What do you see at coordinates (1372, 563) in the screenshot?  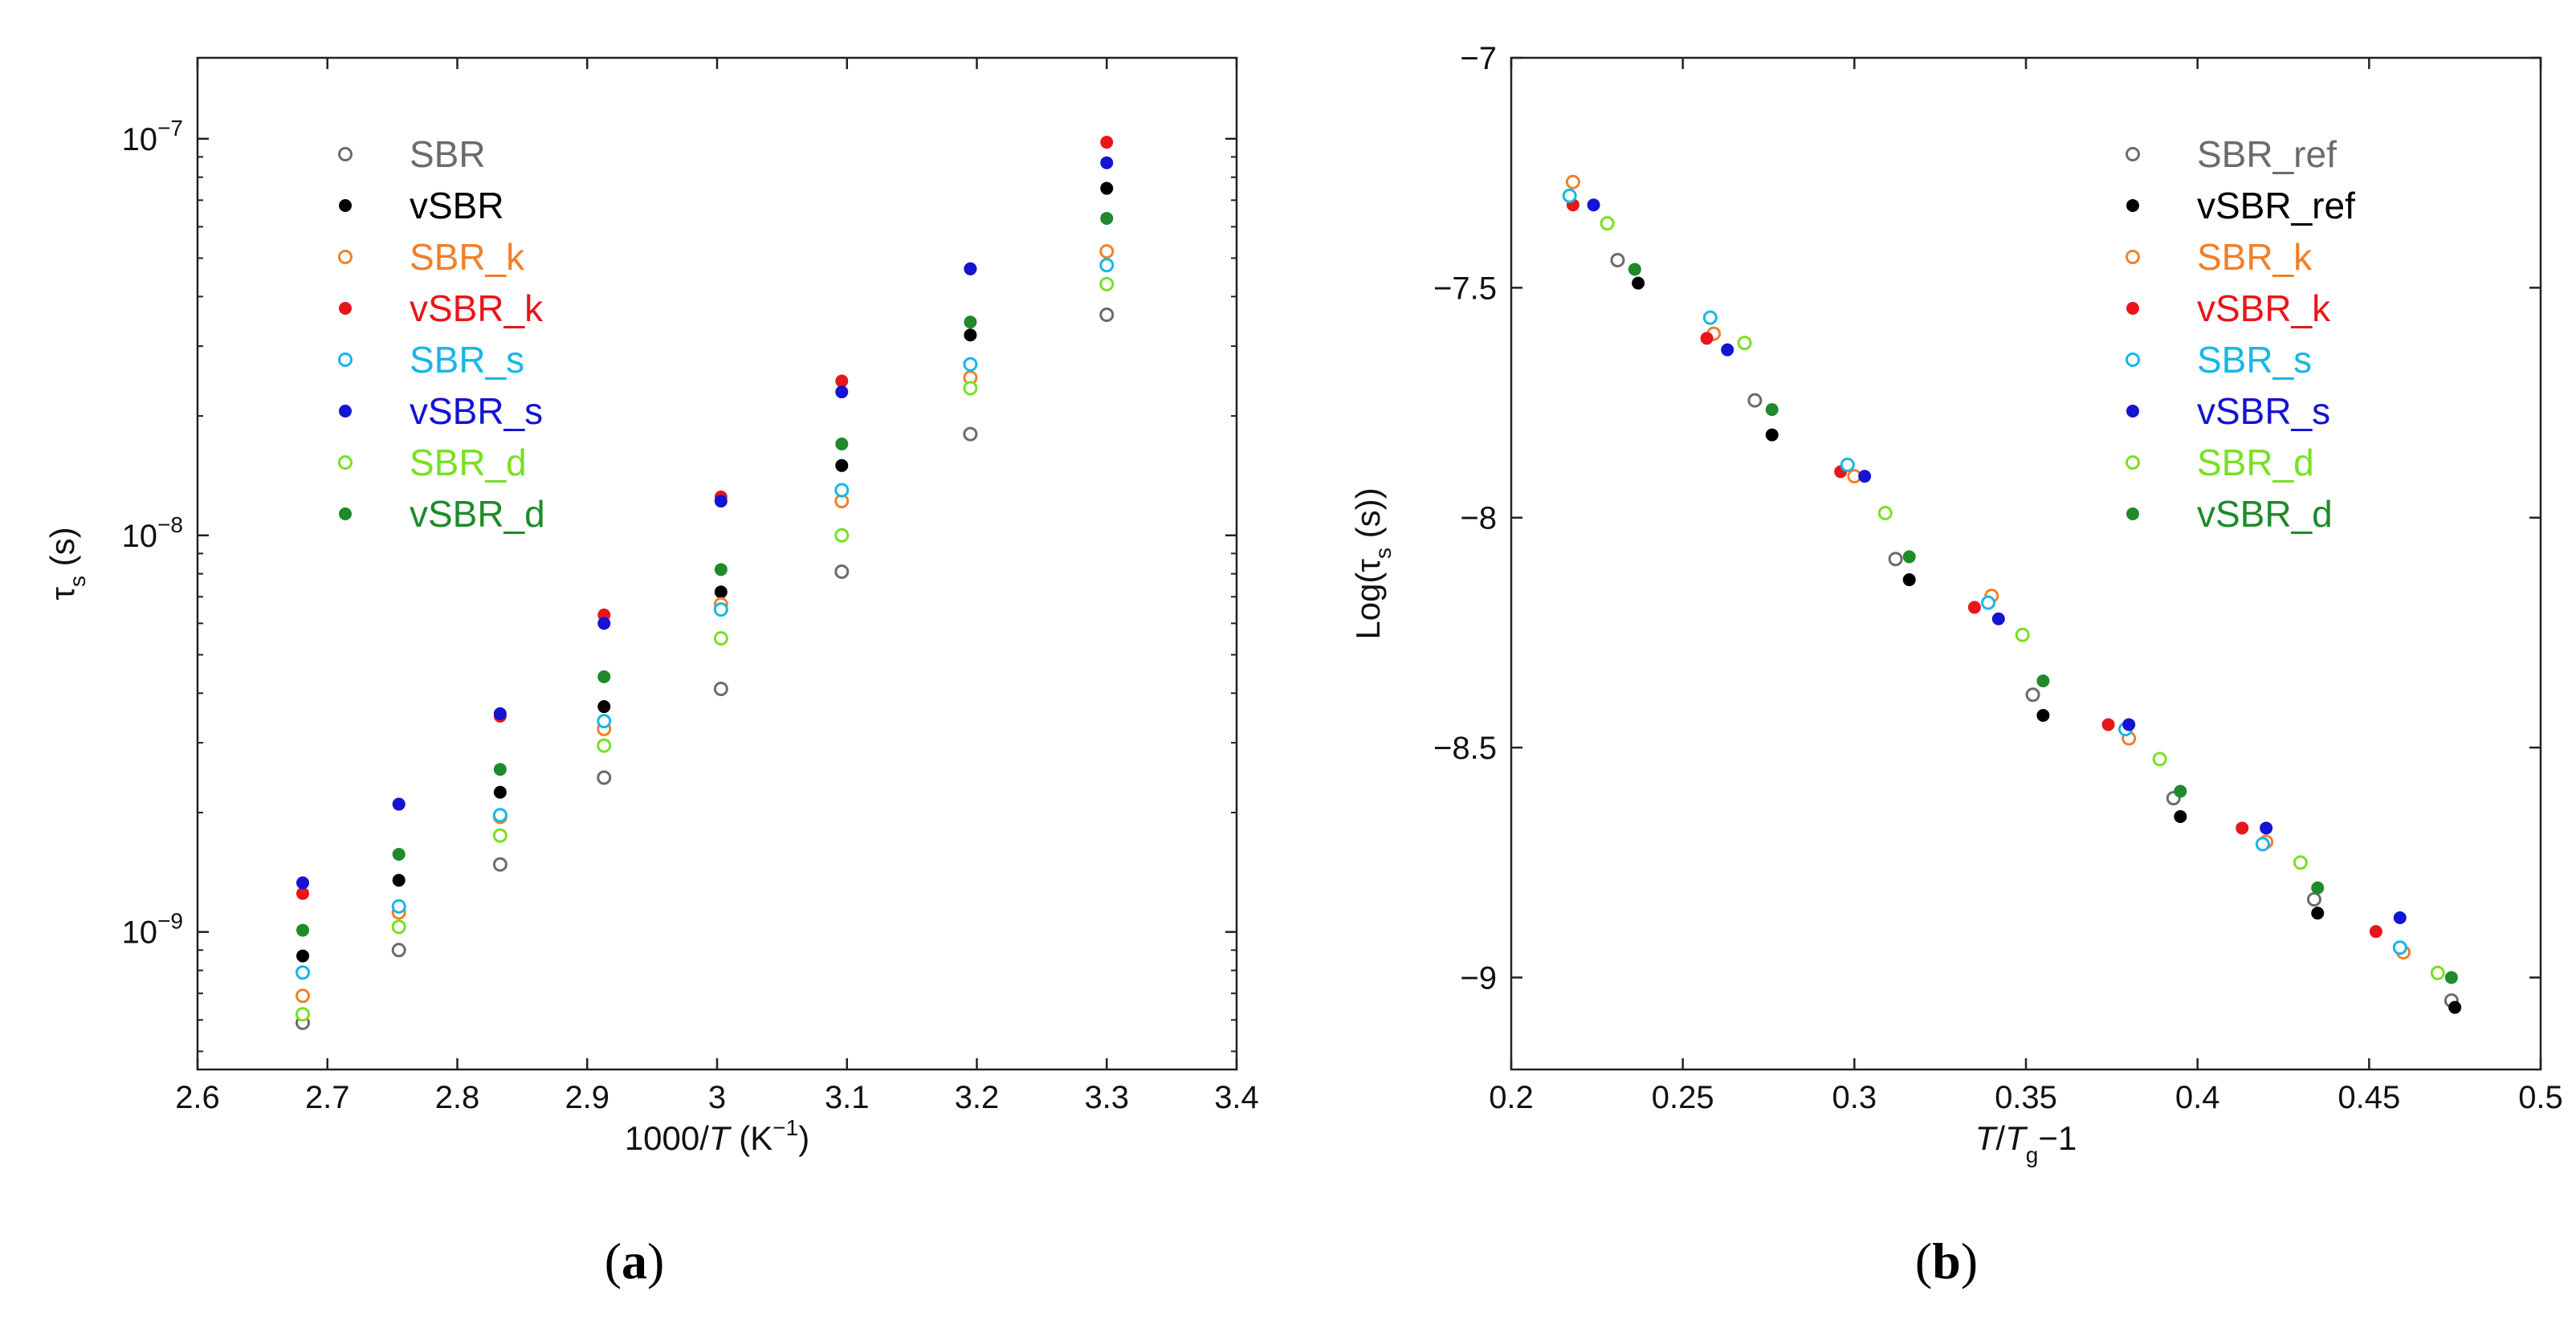 I see `y-axis-title: Log(τs (s))` at bounding box center [1372, 563].